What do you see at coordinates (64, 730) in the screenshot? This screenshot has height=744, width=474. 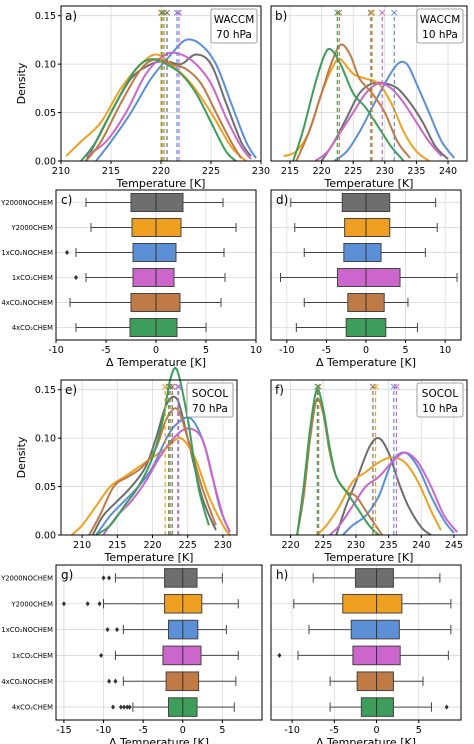 I see `x-tick-label: -15` at bounding box center [64, 730].